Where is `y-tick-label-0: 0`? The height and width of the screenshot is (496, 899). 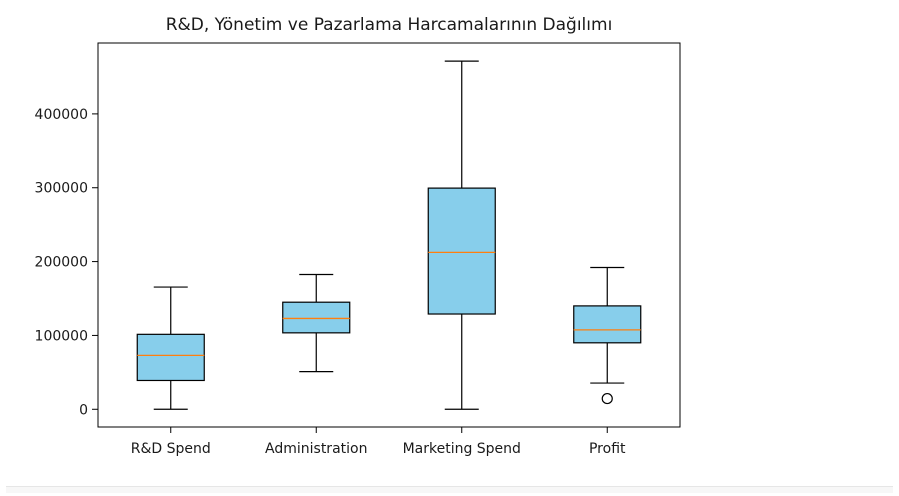
y-tick-label-0: 0 is located at coordinates (83, 410).